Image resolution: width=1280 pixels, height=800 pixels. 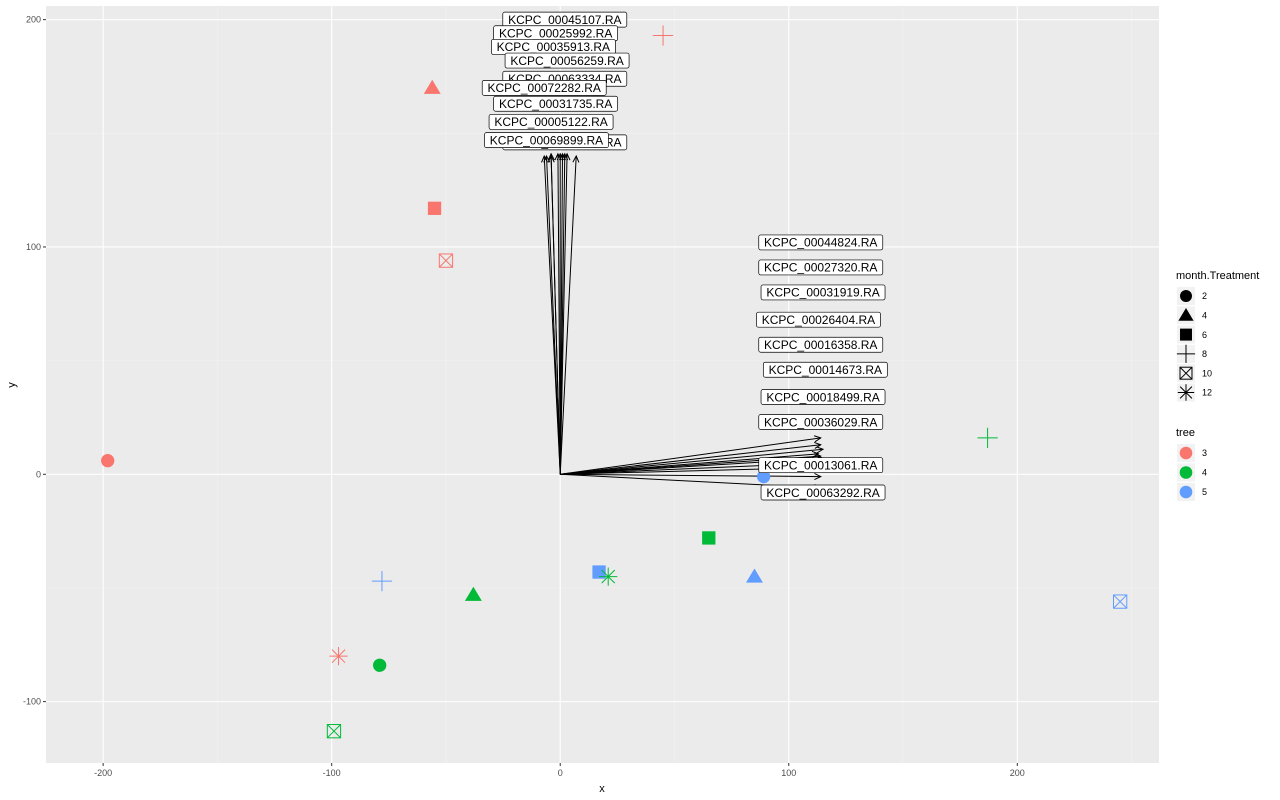 I want to click on vector-label: KCPC_00063292.RA, so click(x=823, y=492).